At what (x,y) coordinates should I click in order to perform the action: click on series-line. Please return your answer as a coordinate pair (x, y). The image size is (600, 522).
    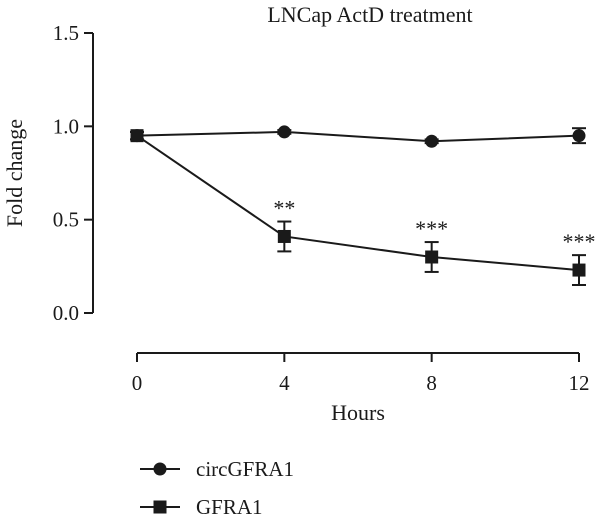
    Looking at the image, I should click on (358, 136).